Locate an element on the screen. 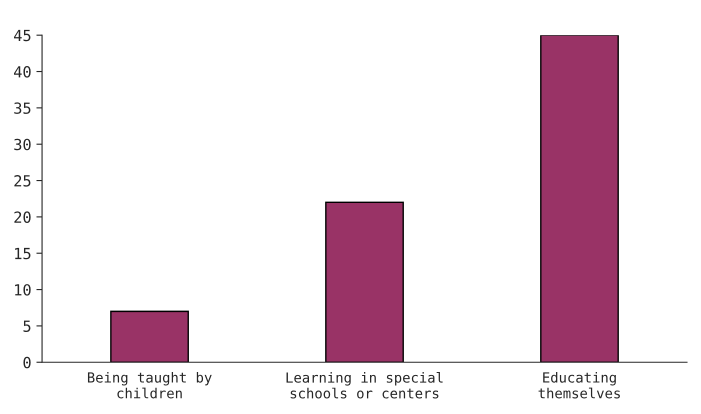  y-tick-label: 35 is located at coordinates (22, 108).